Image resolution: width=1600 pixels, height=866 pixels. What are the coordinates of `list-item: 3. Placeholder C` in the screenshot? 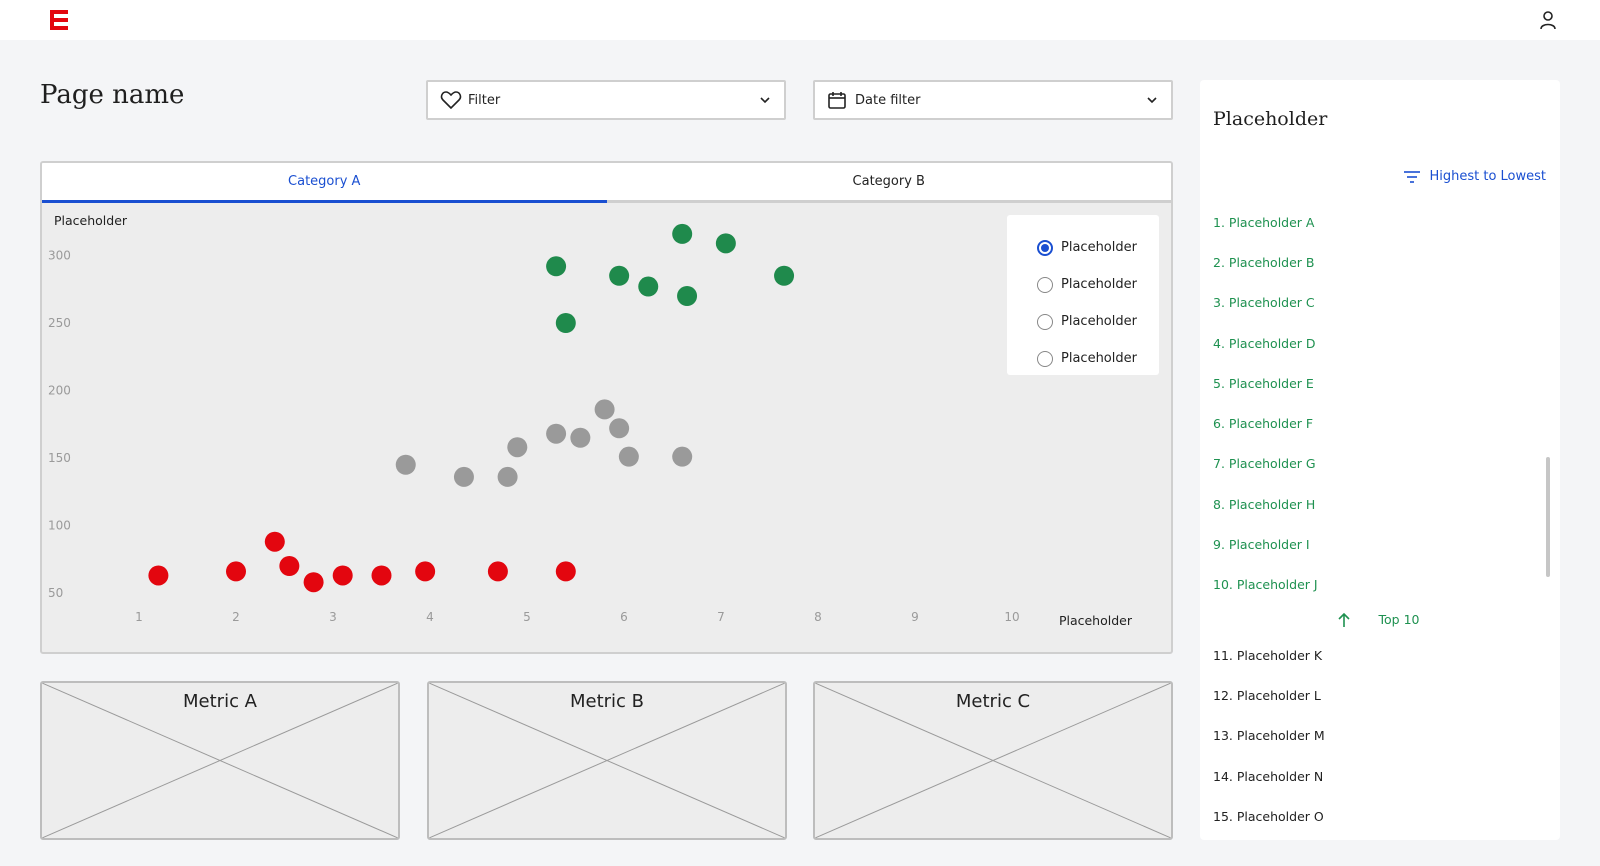 It's located at (1264, 303).